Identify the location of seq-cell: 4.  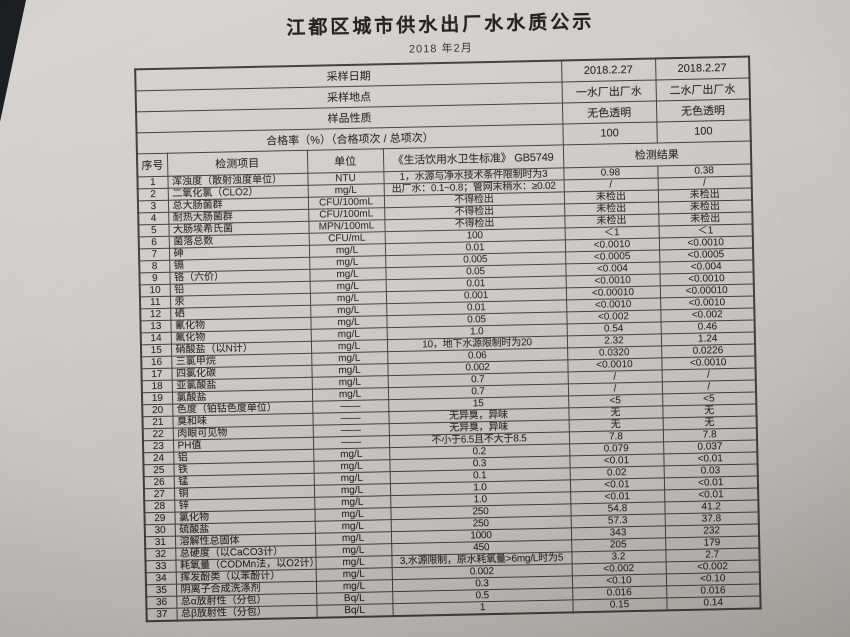
(153, 218).